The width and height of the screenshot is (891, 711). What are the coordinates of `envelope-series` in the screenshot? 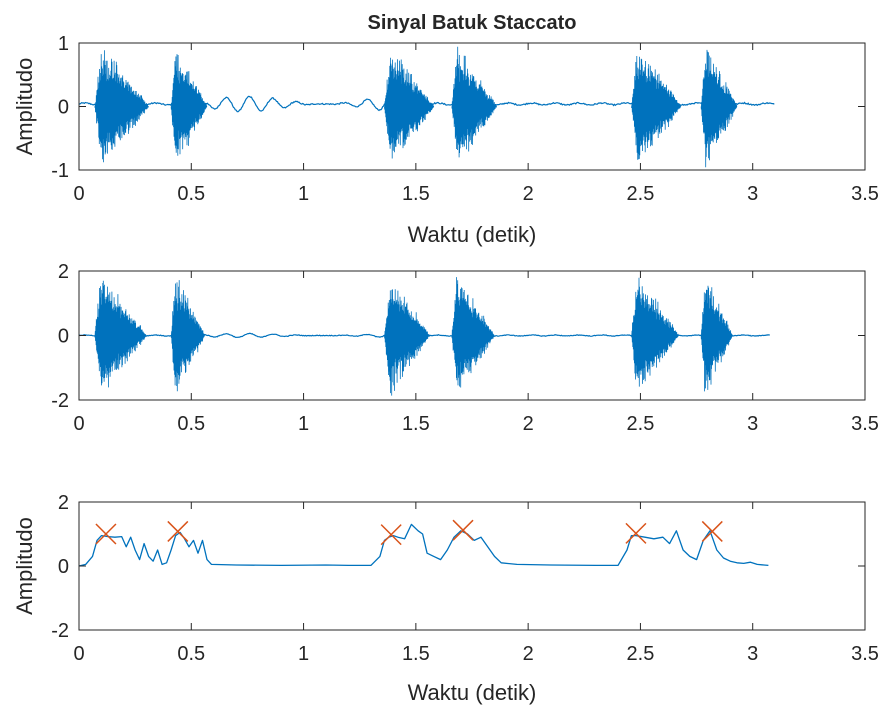 It's located at (423, 545).